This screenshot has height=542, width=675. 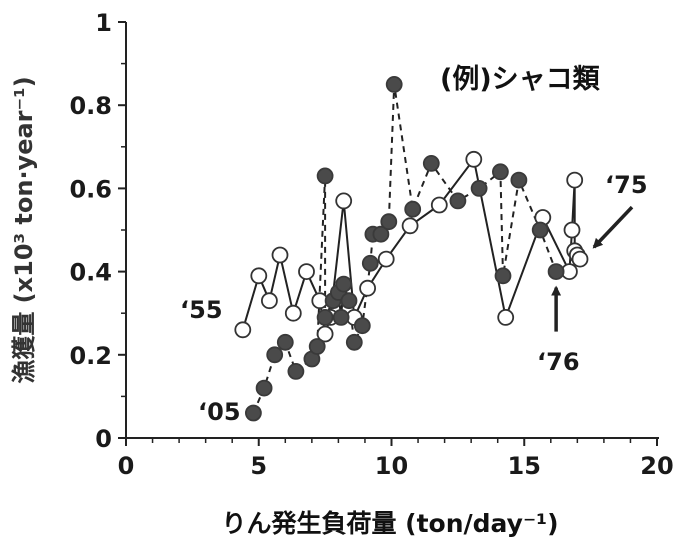 I want to click on y-tick-label: 0, so click(x=103, y=439).